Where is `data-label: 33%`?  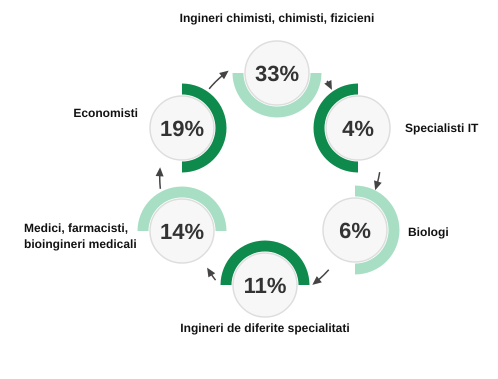
data-label: 33% is located at coordinates (277, 73).